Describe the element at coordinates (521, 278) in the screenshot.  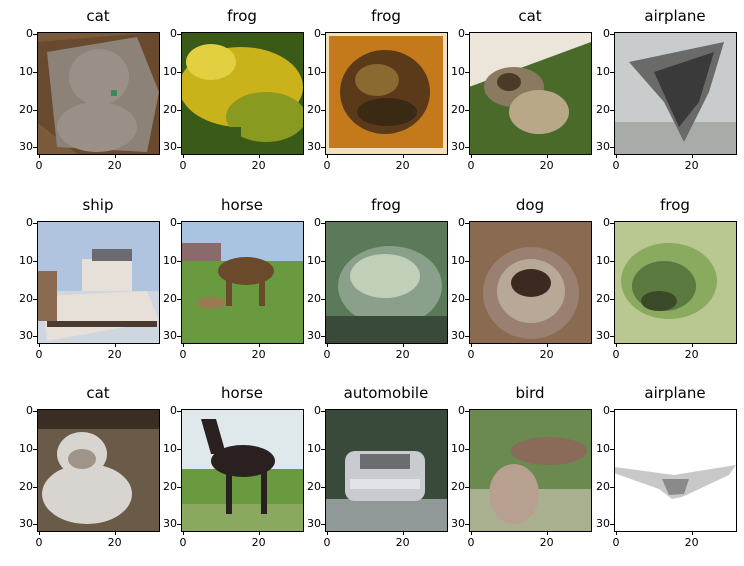
I see `image-panel: dog 0 10 20 30 0 20` at that location.